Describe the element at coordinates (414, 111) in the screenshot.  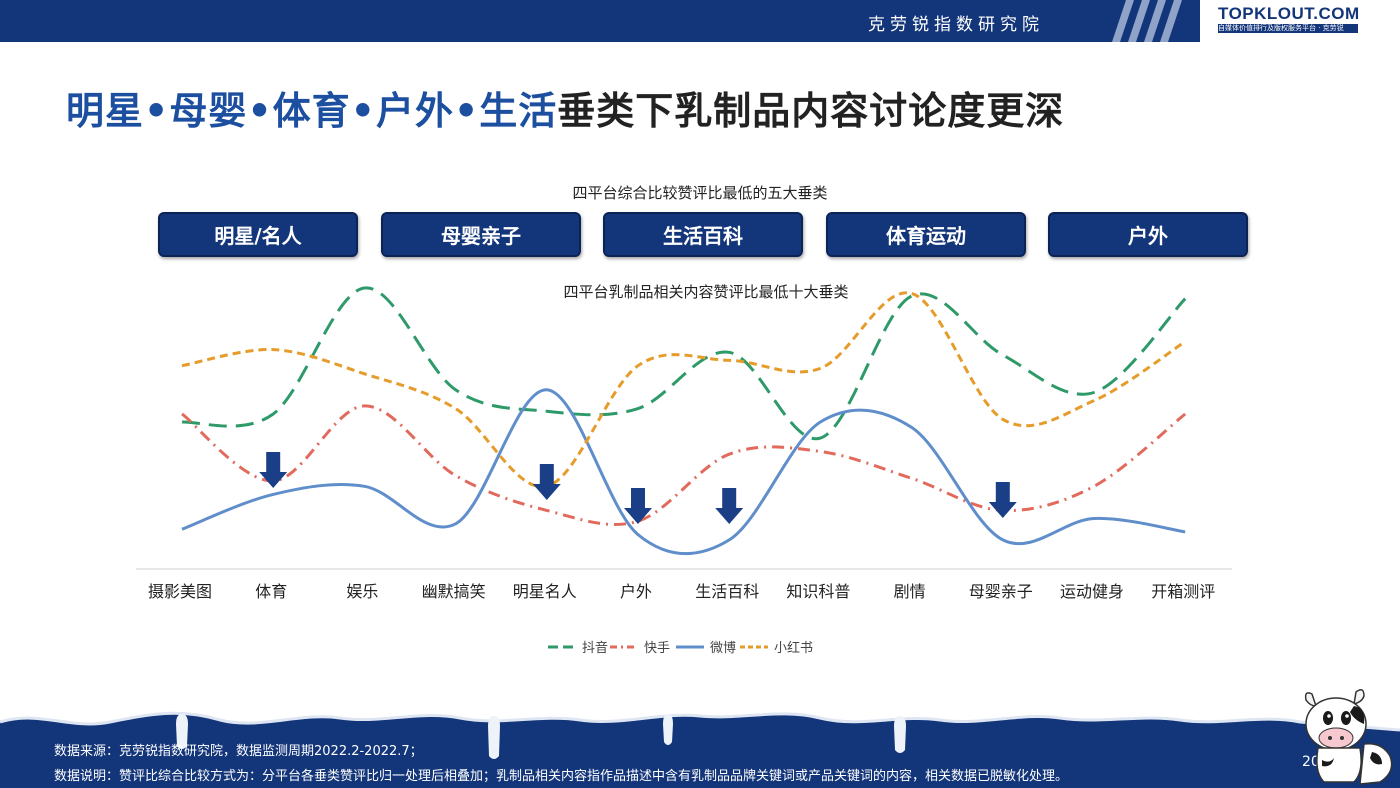
I see `title-part-4: 户外` at that location.